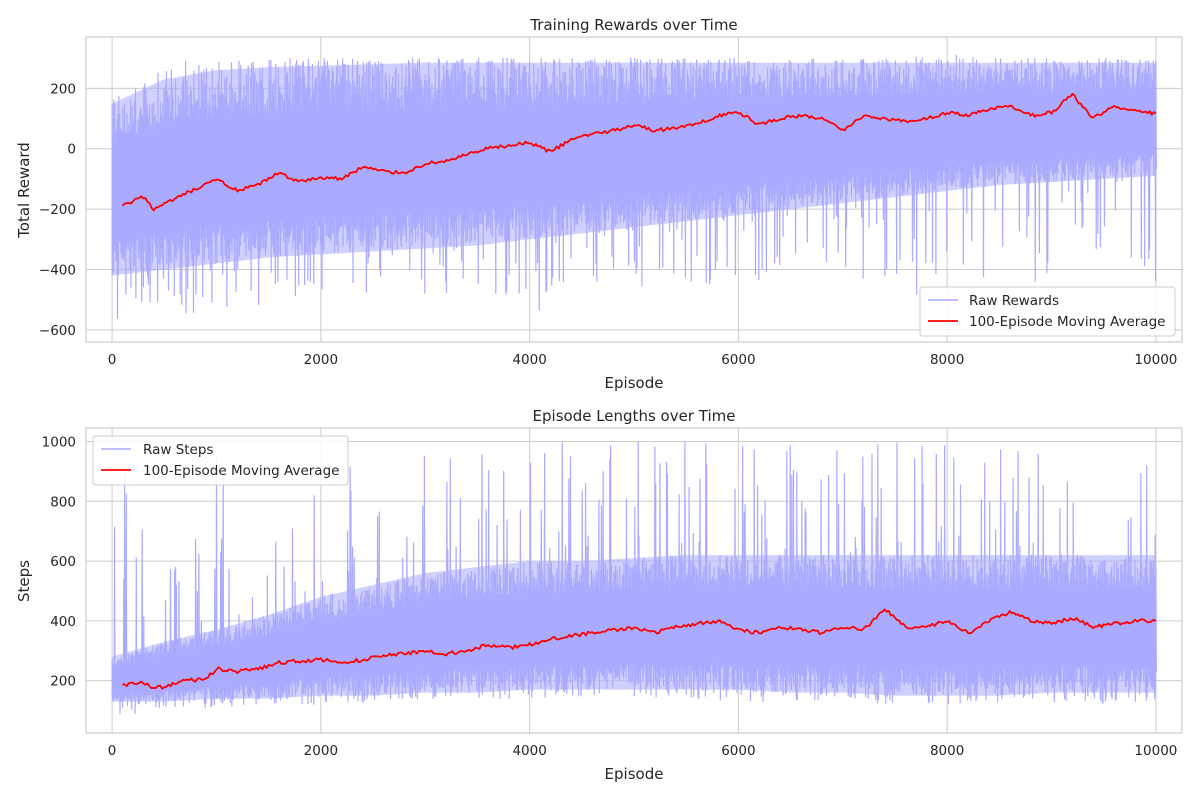 Image resolution: width=1200 pixels, height=800 pixels. I want to click on rewards-moving-average, so click(639, 152).